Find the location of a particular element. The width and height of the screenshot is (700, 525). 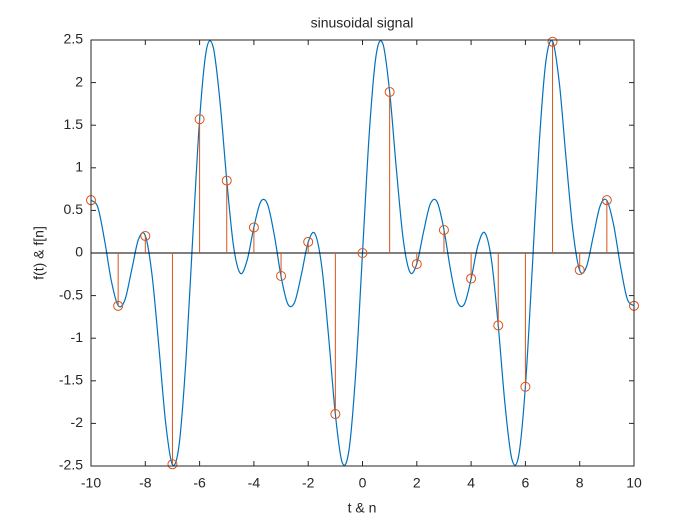

x-tick-label: -4 is located at coordinates (254, 483).